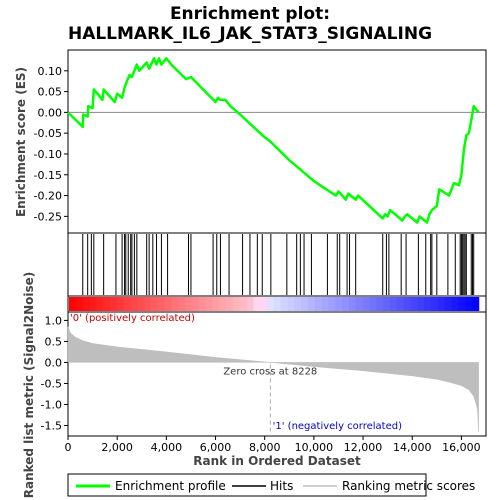 This screenshot has width=500, height=500. What do you see at coordinates (247, 485) in the screenshot?
I see `legend-frame` at bounding box center [247, 485].